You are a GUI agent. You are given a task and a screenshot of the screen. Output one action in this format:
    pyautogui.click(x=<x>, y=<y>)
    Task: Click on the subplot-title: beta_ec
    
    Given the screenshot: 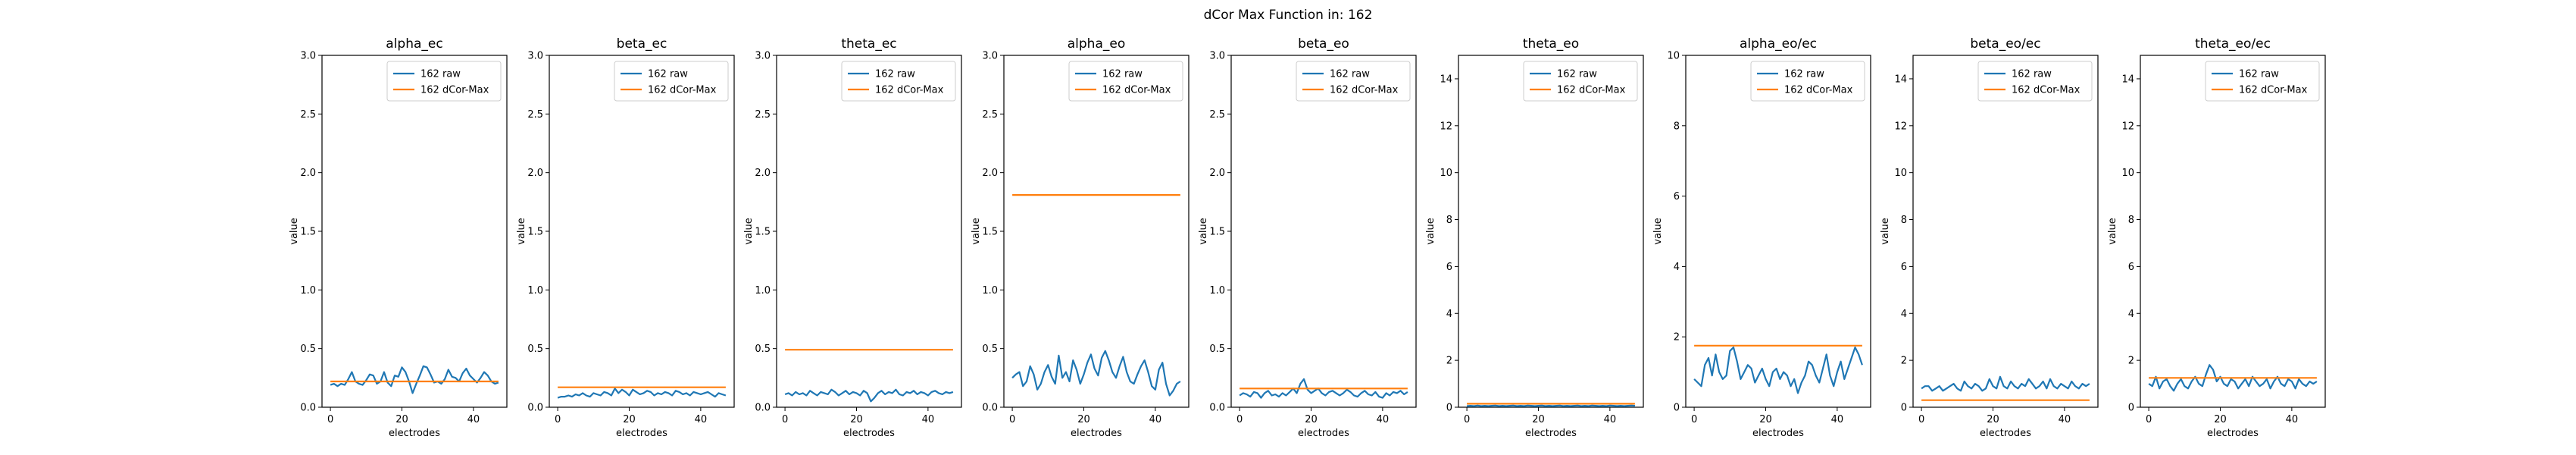 What is the action you would take?
    pyautogui.click(x=642, y=44)
    